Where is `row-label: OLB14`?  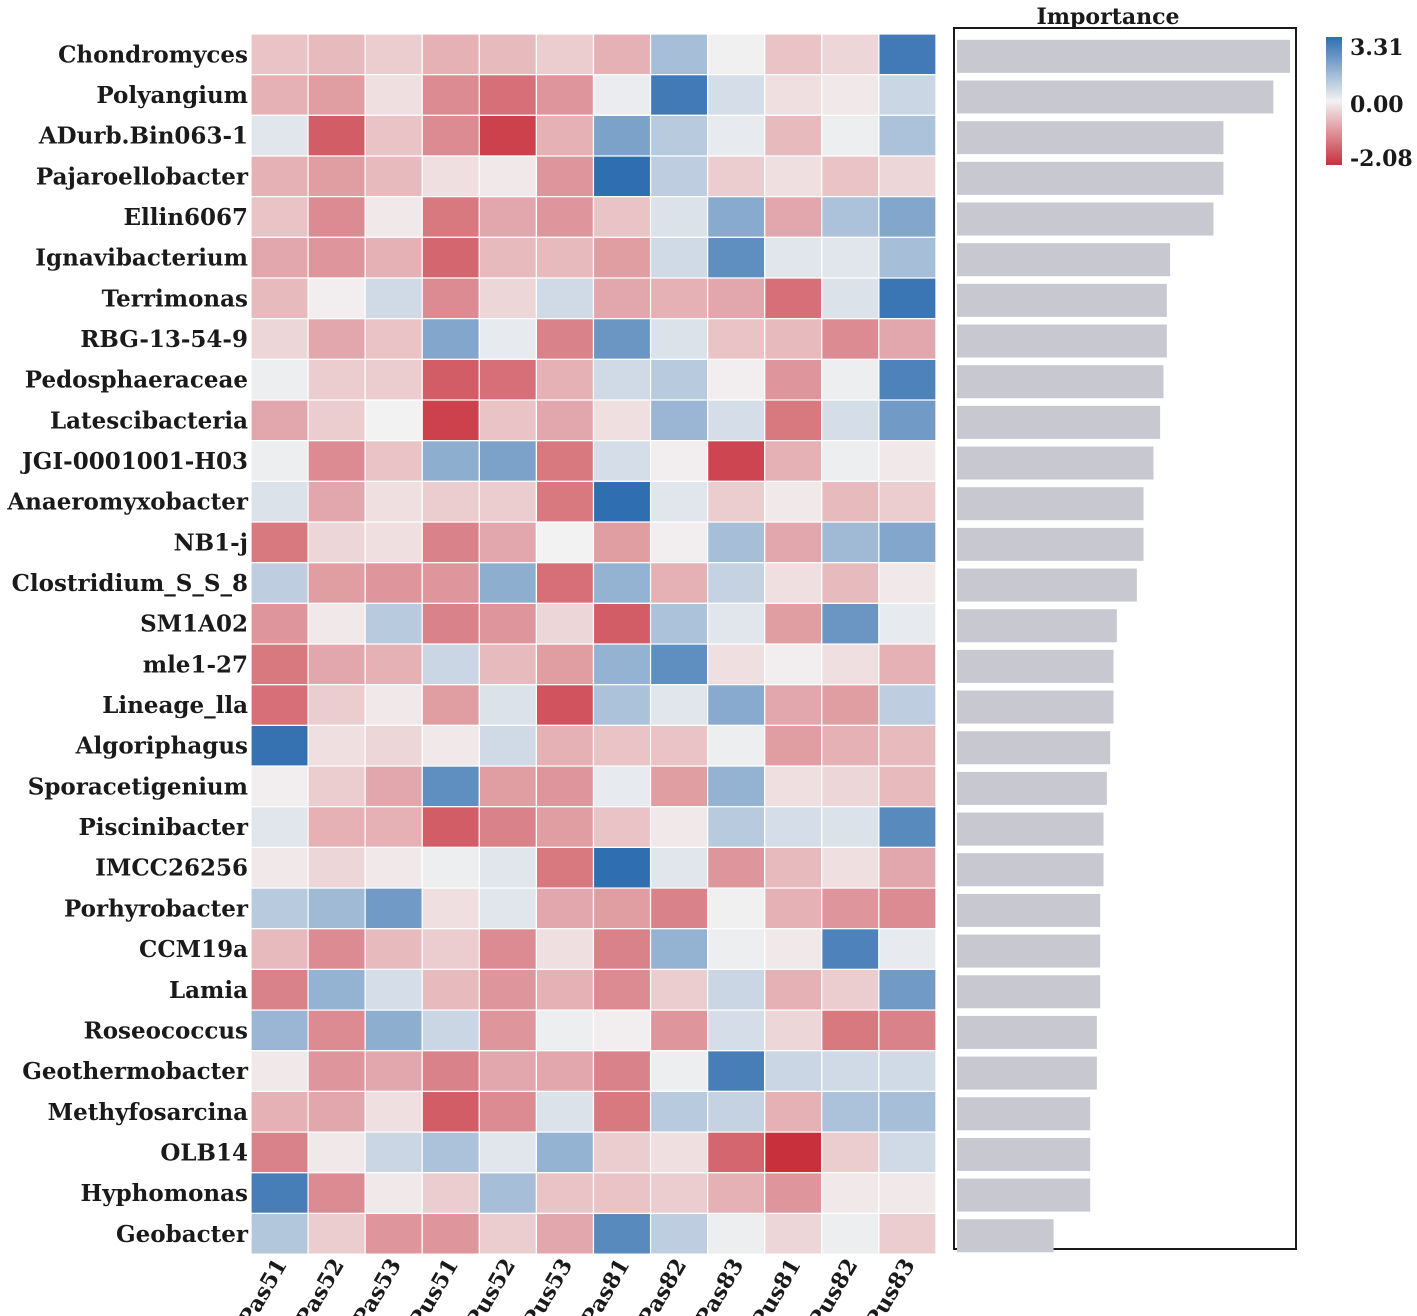 row-label: OLB14 is located at coordinates (204, 1152).